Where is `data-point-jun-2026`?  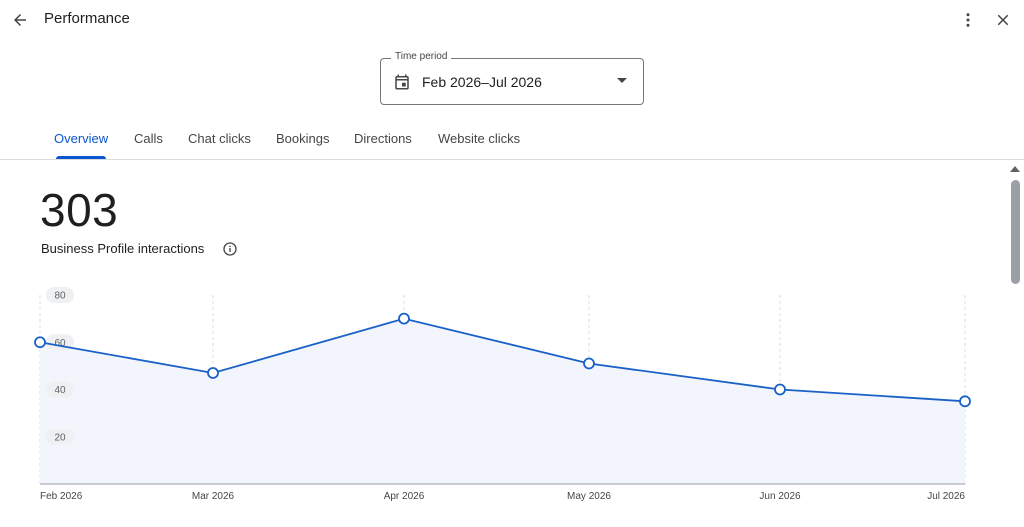
data-point-jun-2026 is located at coordinates (780, 389).